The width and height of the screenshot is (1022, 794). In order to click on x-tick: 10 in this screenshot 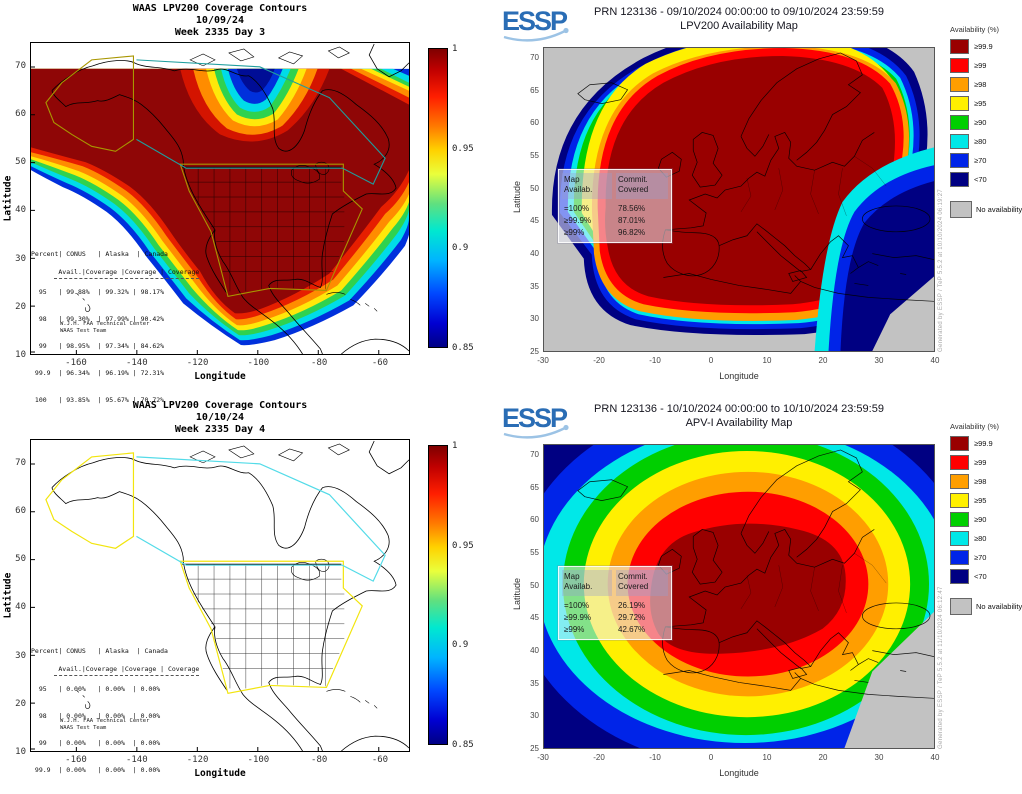, I will do `click(767, 360)`.